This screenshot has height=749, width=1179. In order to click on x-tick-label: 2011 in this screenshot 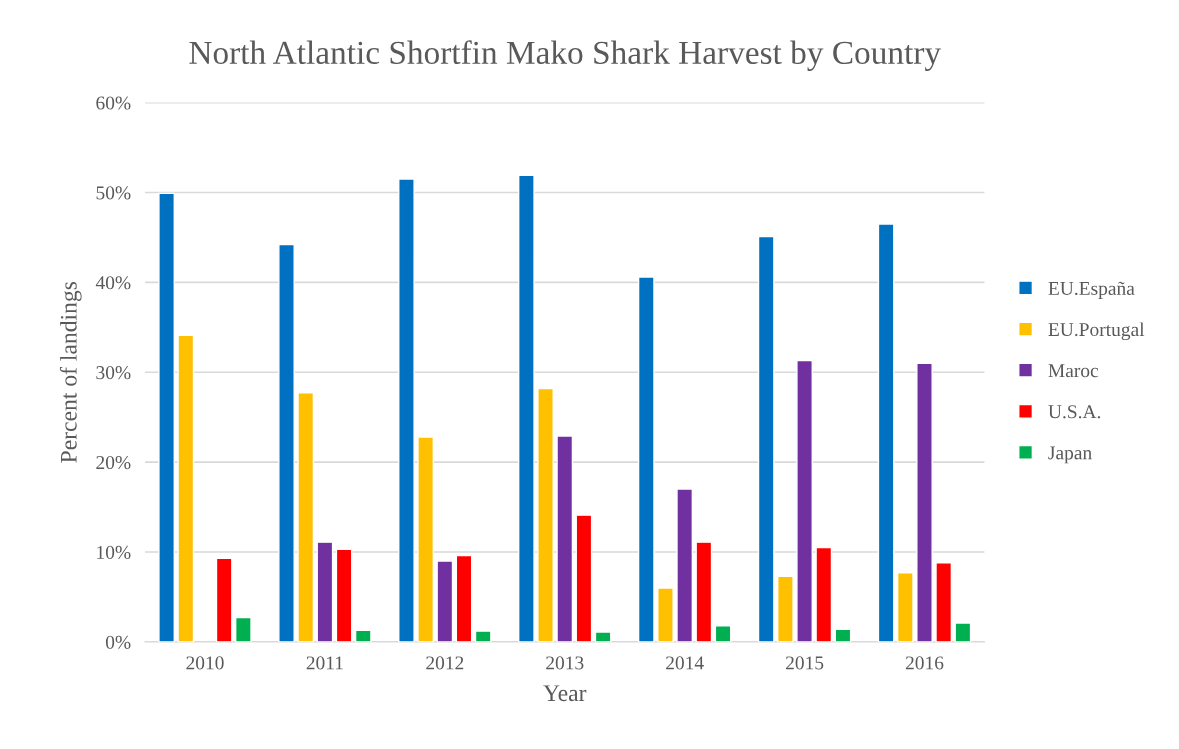, I will do `click(324, 663)`.